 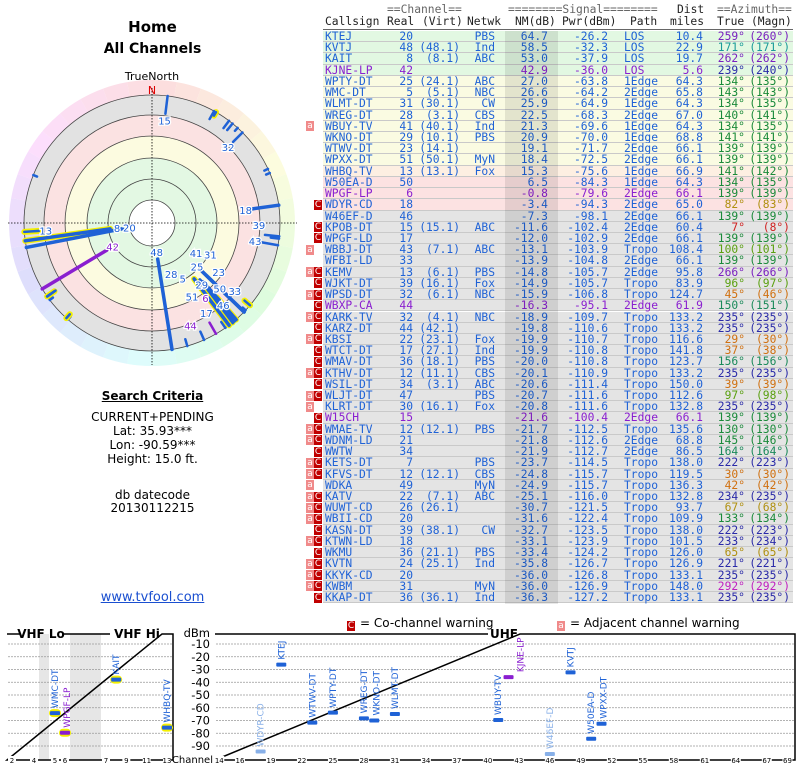 What do you see at coordinates (587, 452) in the screenshot?
I see `cell-pwr: -112.7` at bounding box center [587, 452].